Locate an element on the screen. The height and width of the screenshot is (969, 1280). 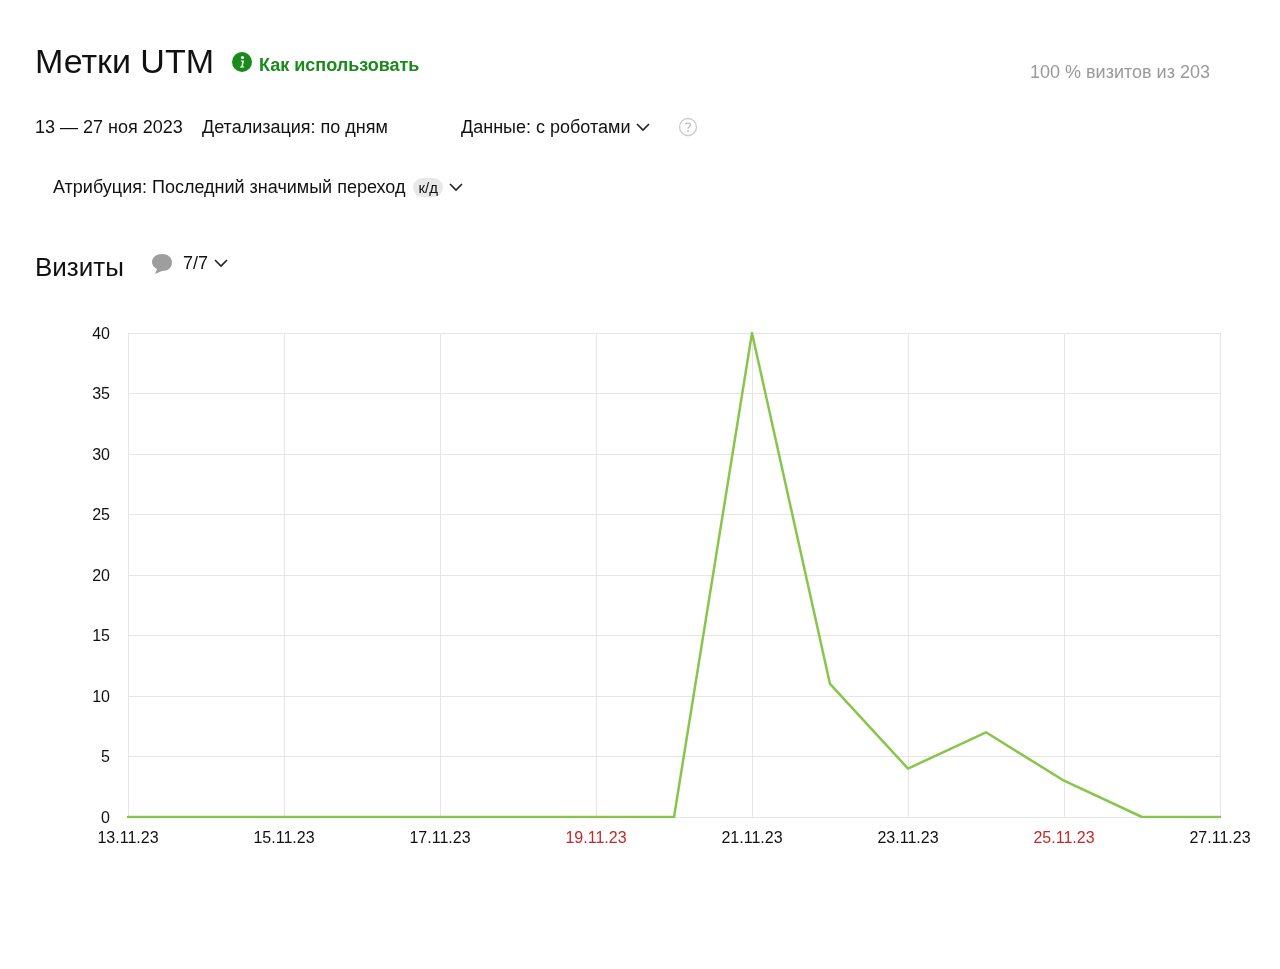
text: Как использовать is located at coordinates (339, 65).